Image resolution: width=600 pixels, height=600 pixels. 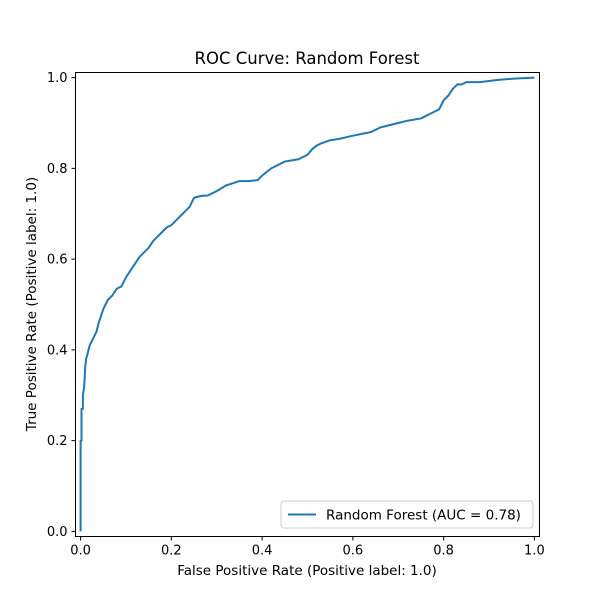 I want to click on legend: Random Forest (AUC = 0.78), so click(x=407, y=514).